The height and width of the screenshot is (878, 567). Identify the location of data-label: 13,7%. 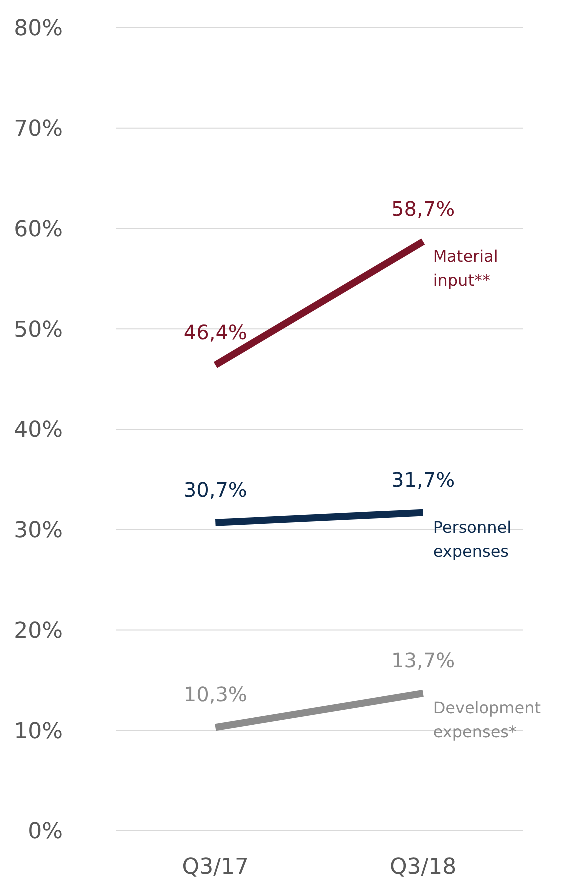
(424, 660).